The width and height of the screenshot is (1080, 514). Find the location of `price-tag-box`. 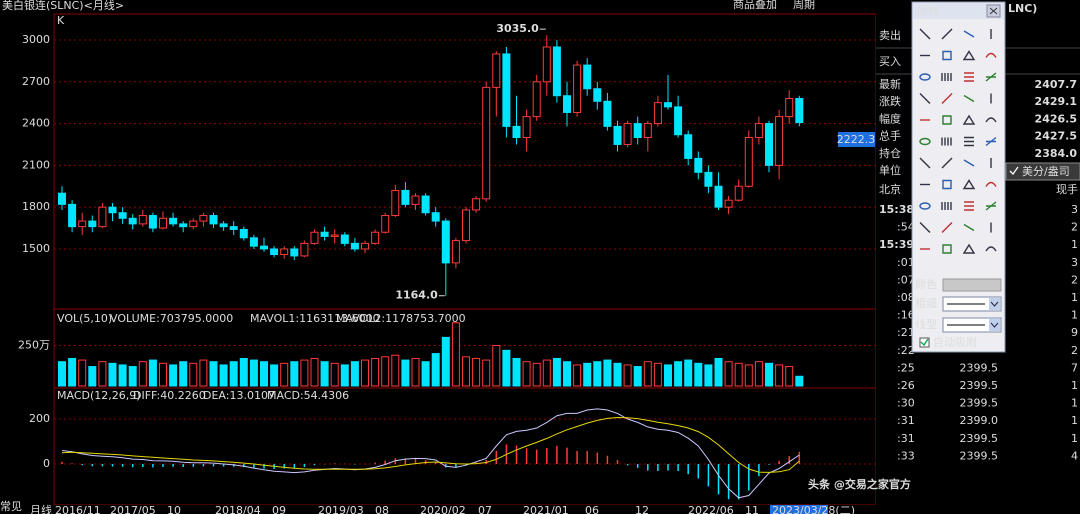

price-tag-box is located at coordinates (856, 139).